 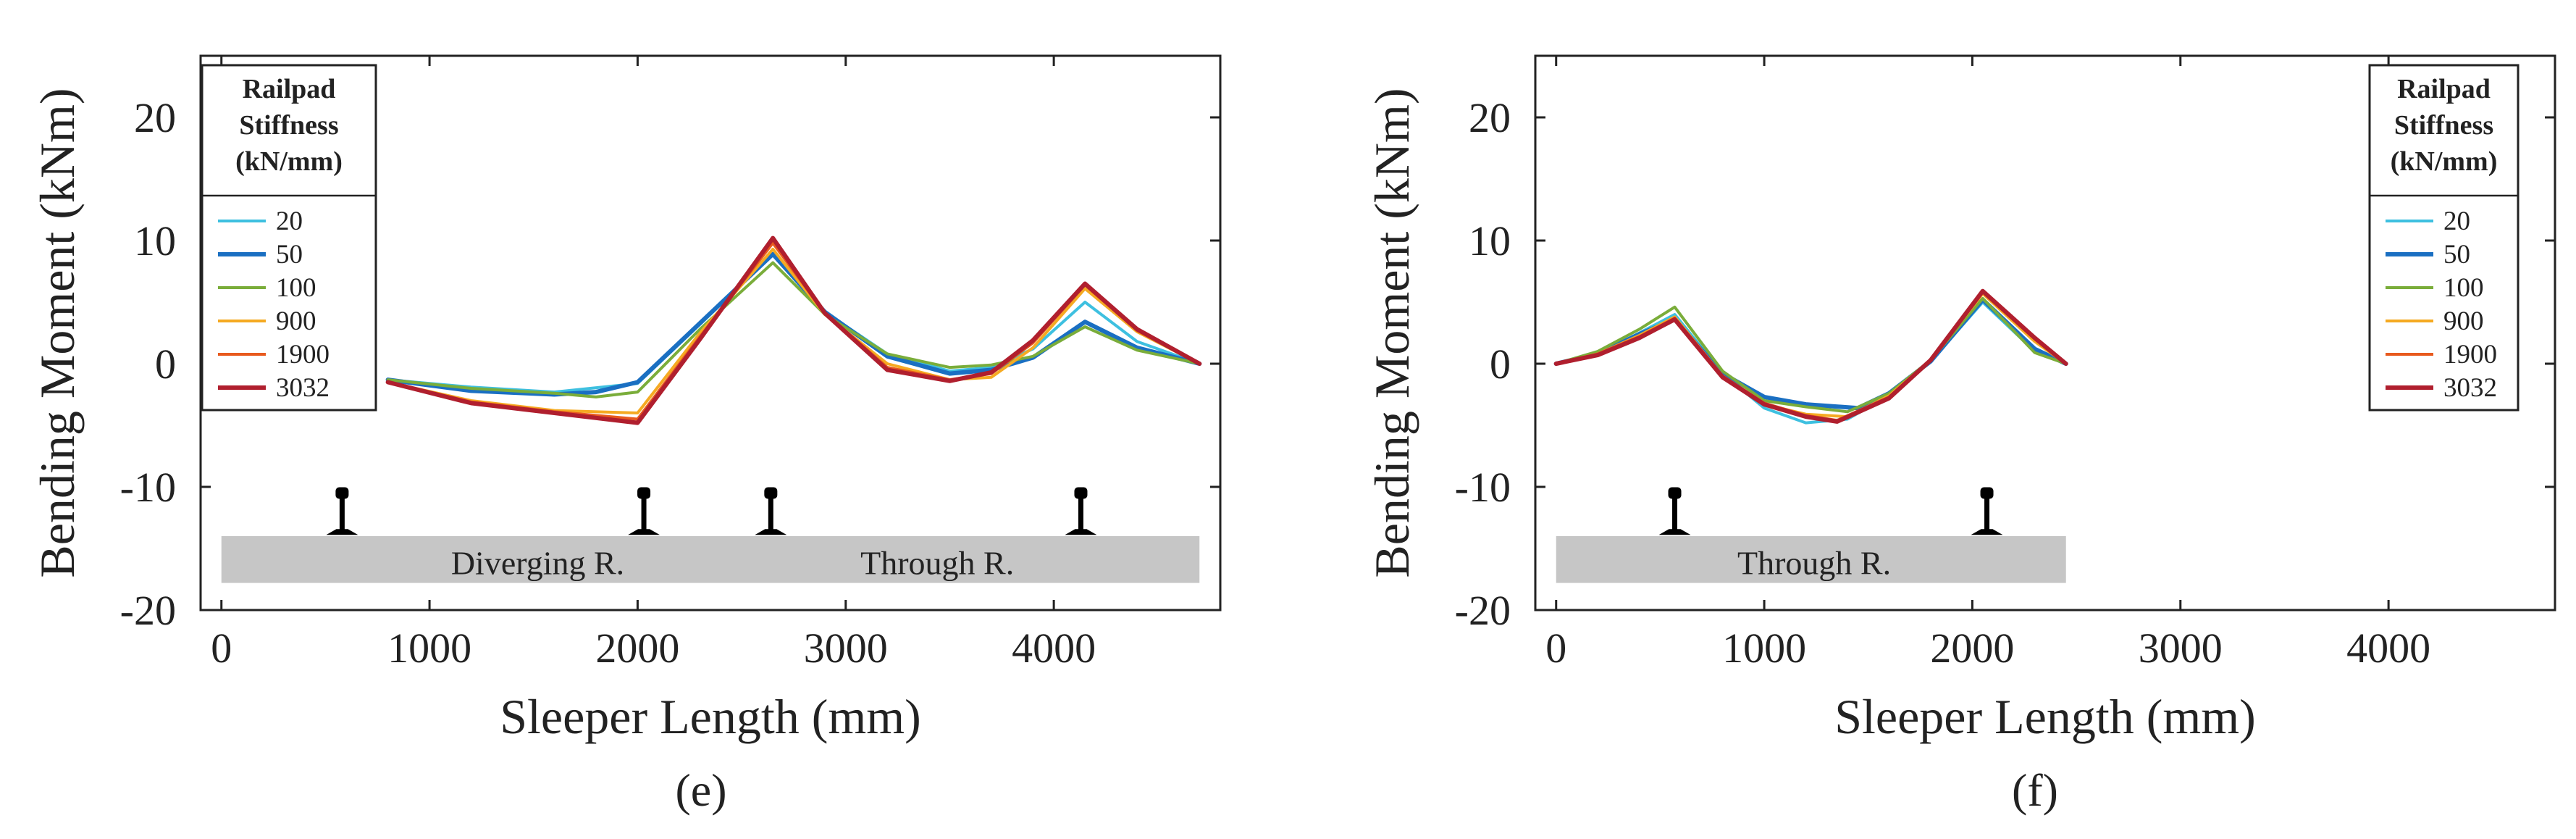 I want to click on panel-label: (e), so click(x=700, y=790).